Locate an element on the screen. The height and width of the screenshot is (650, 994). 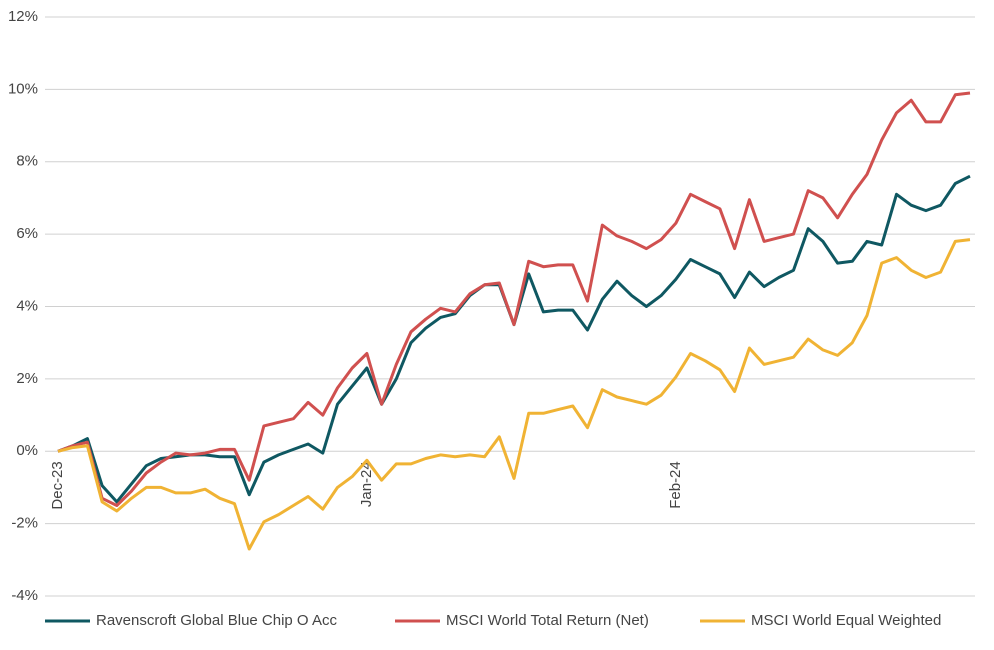
x-tick-label: Dec-23 is located at coordinates (57, 485).